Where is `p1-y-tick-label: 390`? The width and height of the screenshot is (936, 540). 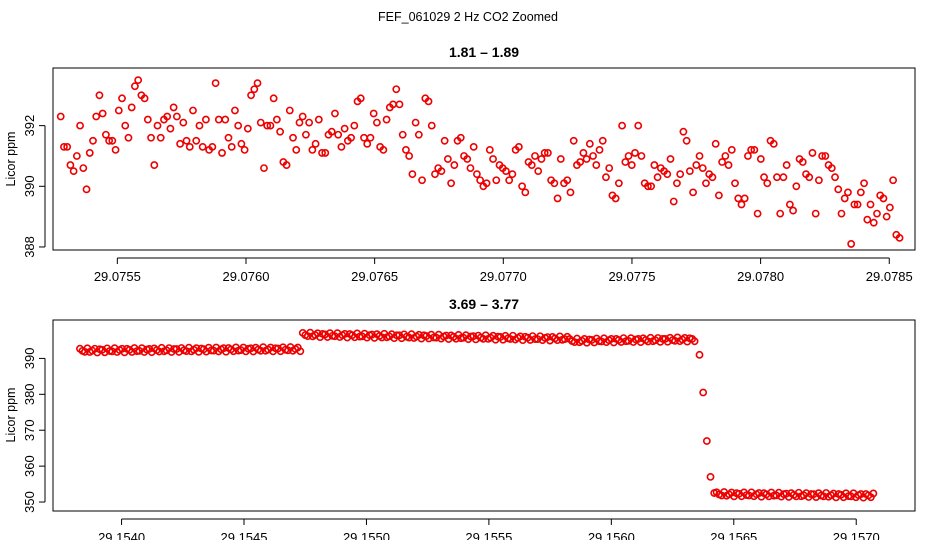 p1-y-tick-label: 390 is located at coordinates (29, 186).